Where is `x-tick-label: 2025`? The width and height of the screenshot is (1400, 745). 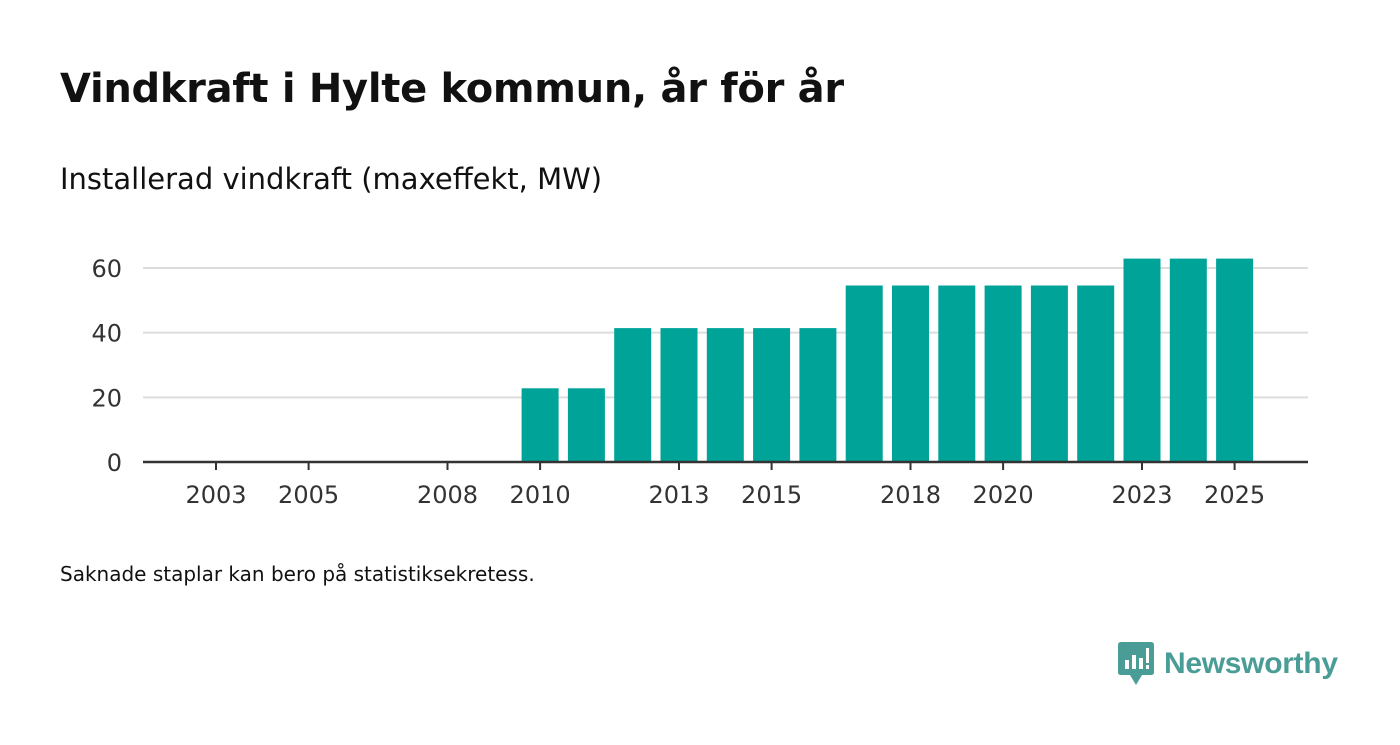 x-tick-label: 2025 is located at coordinates (1234, 495).